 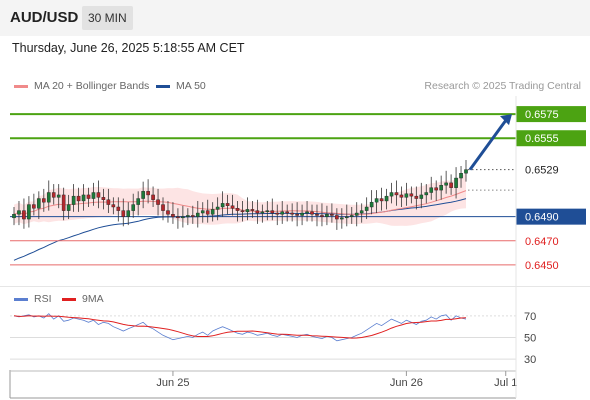 I want to click on x-tick-label-1: Jun 26, so click(x=406, y=383).